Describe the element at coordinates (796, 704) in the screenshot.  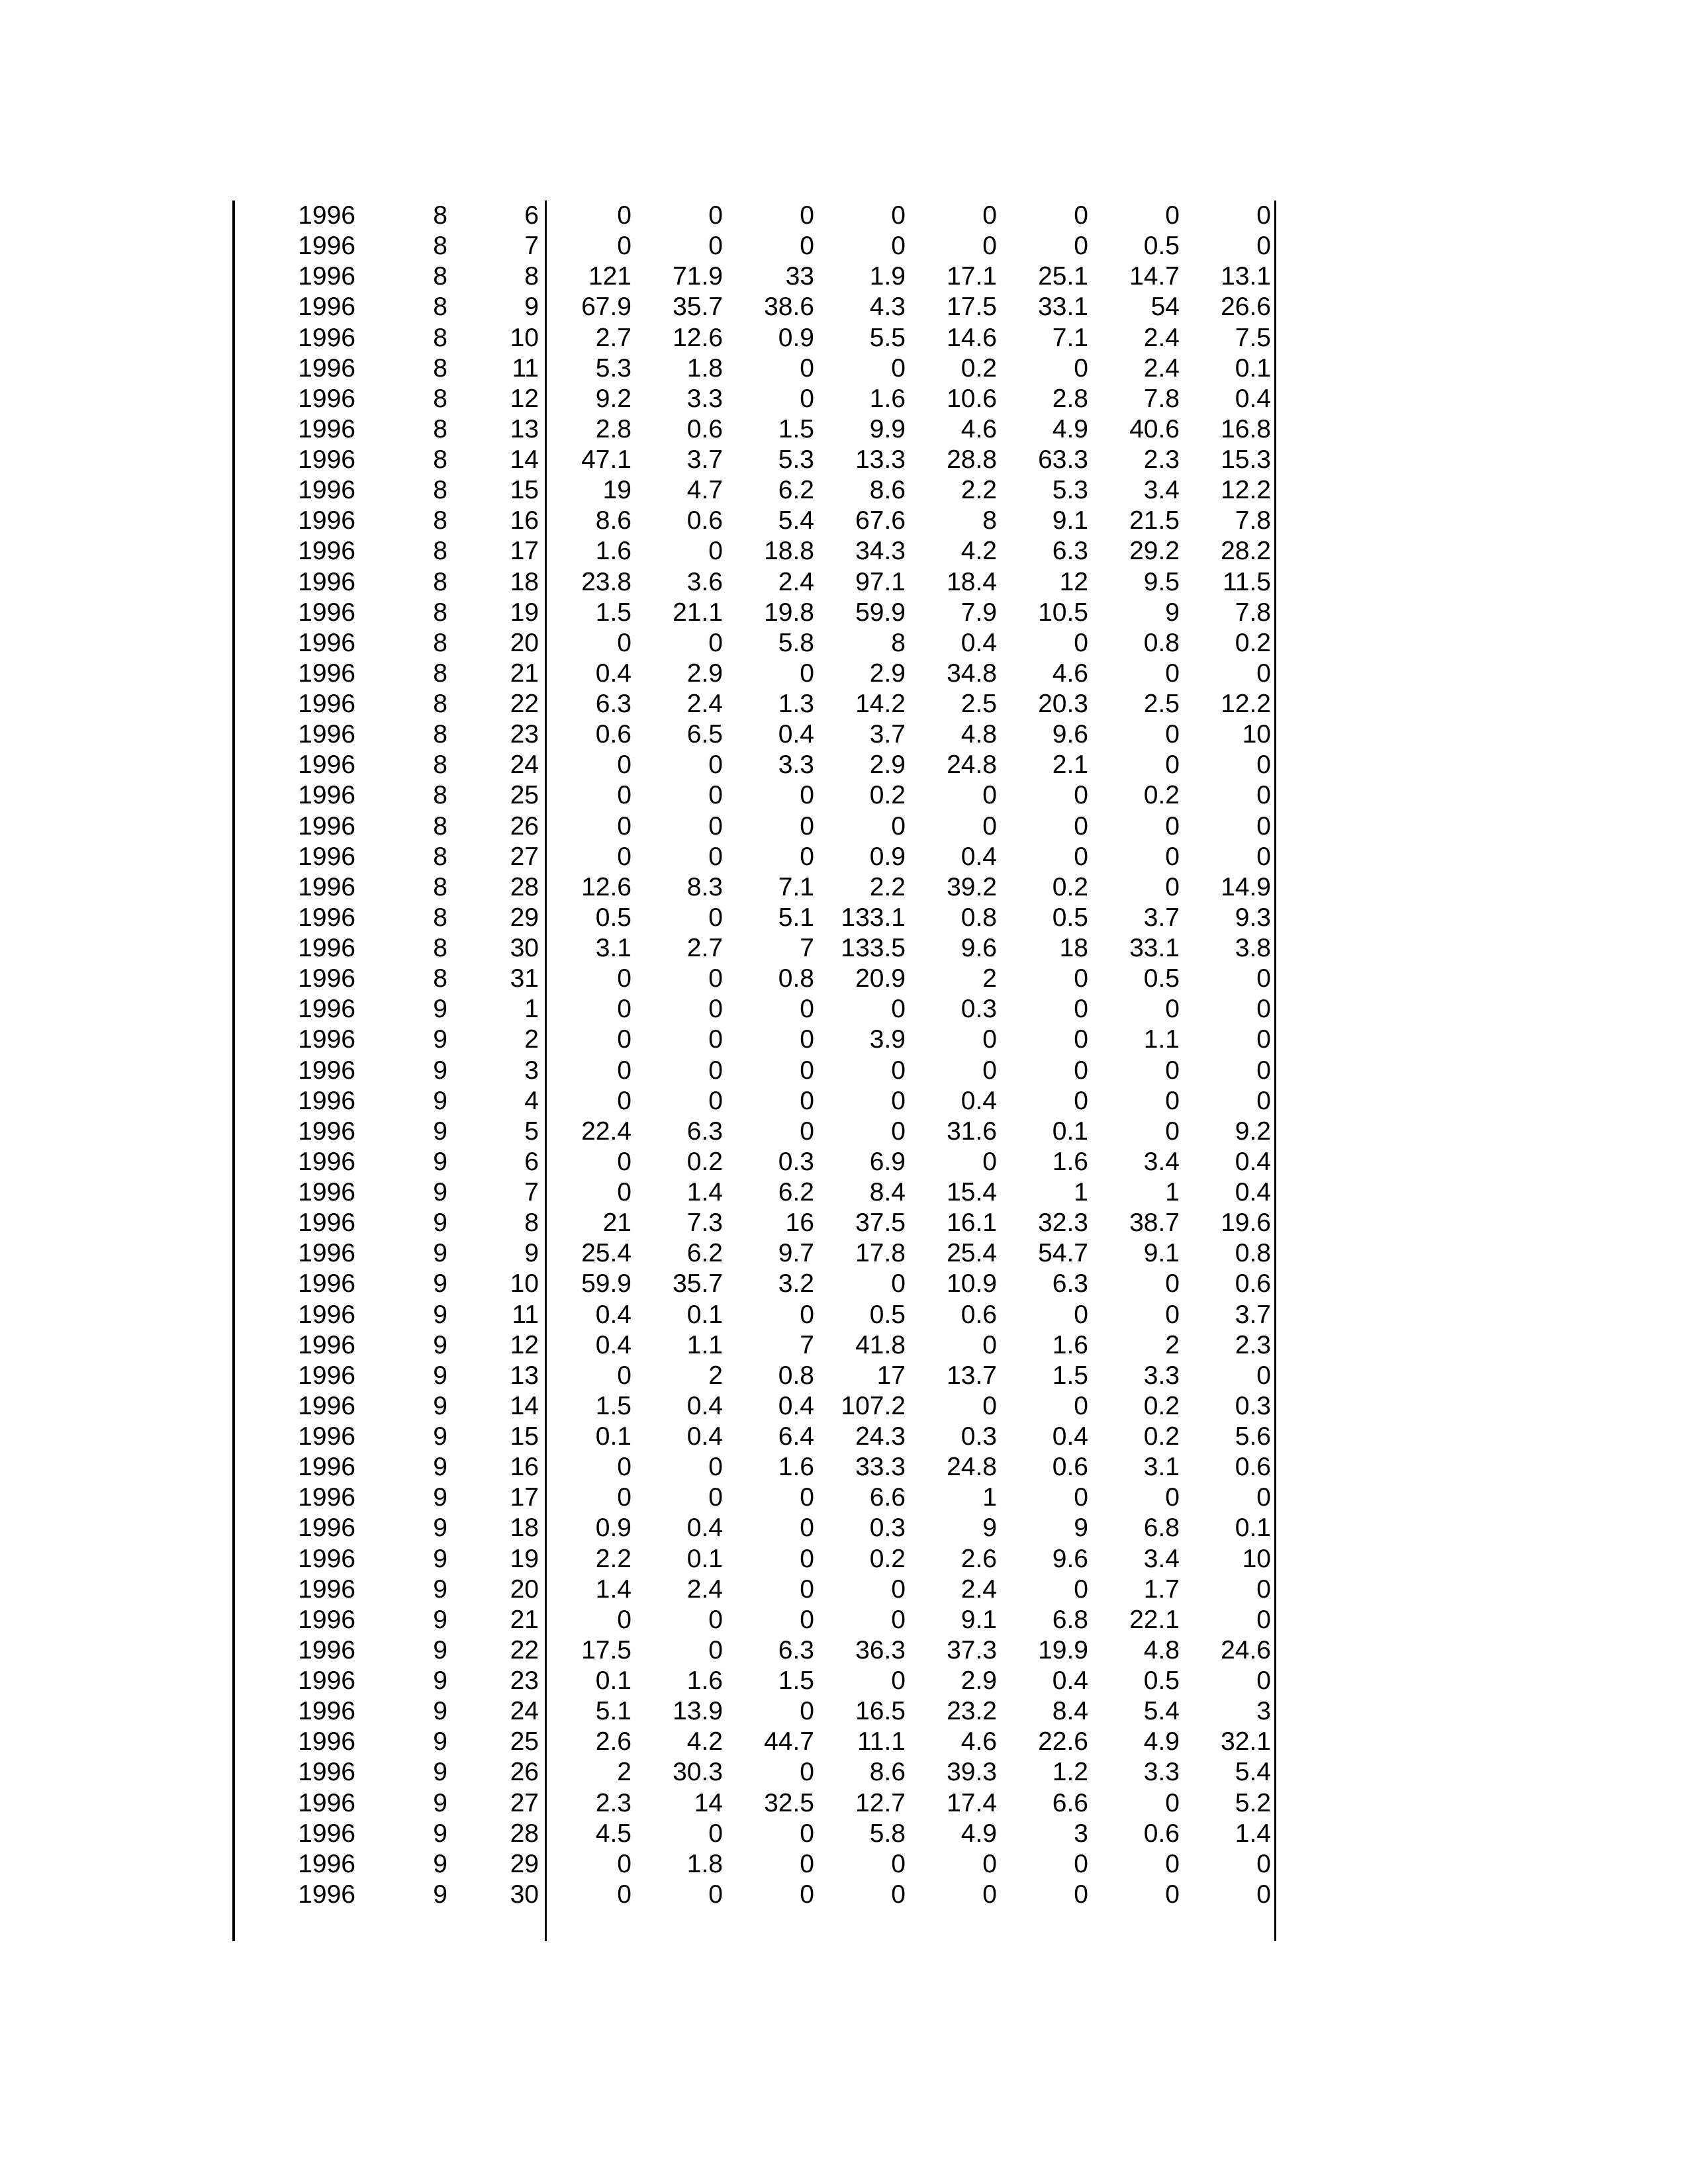
I see `cell-value-3: 1.3` at that location.